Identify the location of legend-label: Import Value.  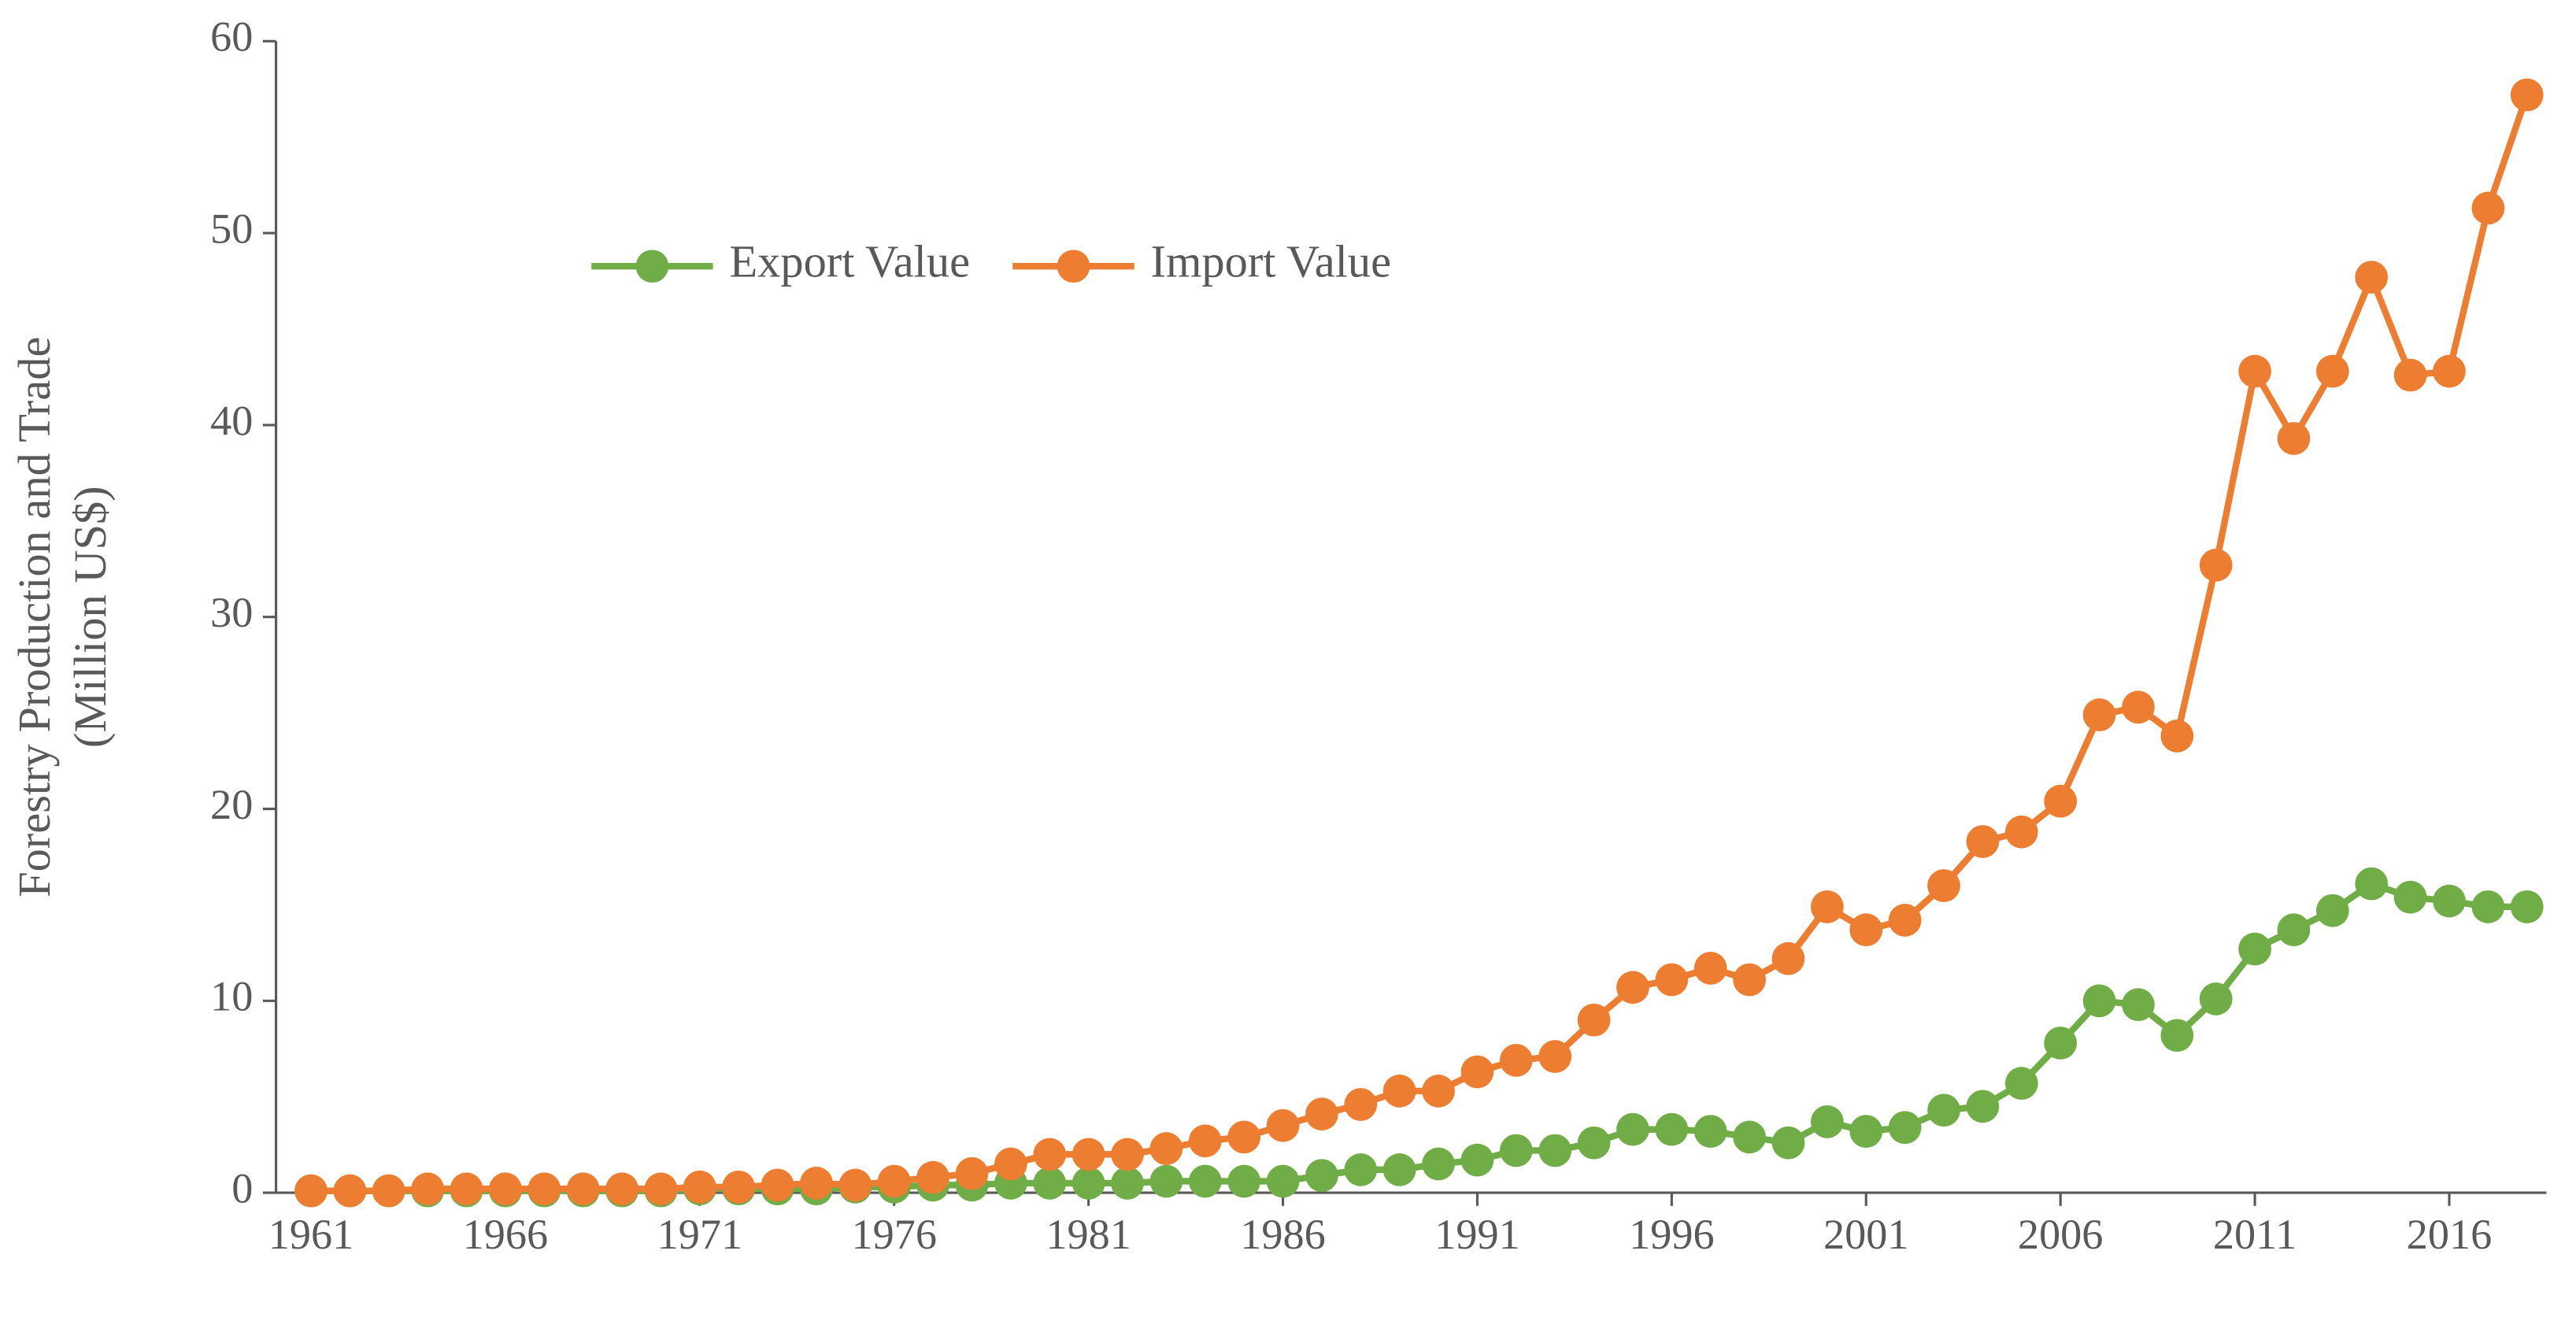
(1271, 261).